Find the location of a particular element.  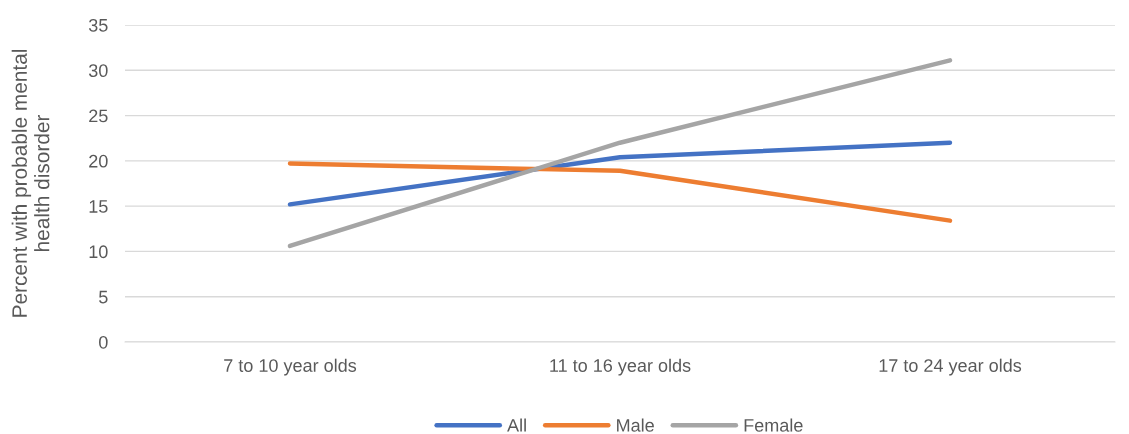

legend-label: Male is located at coordinates (635, 425).